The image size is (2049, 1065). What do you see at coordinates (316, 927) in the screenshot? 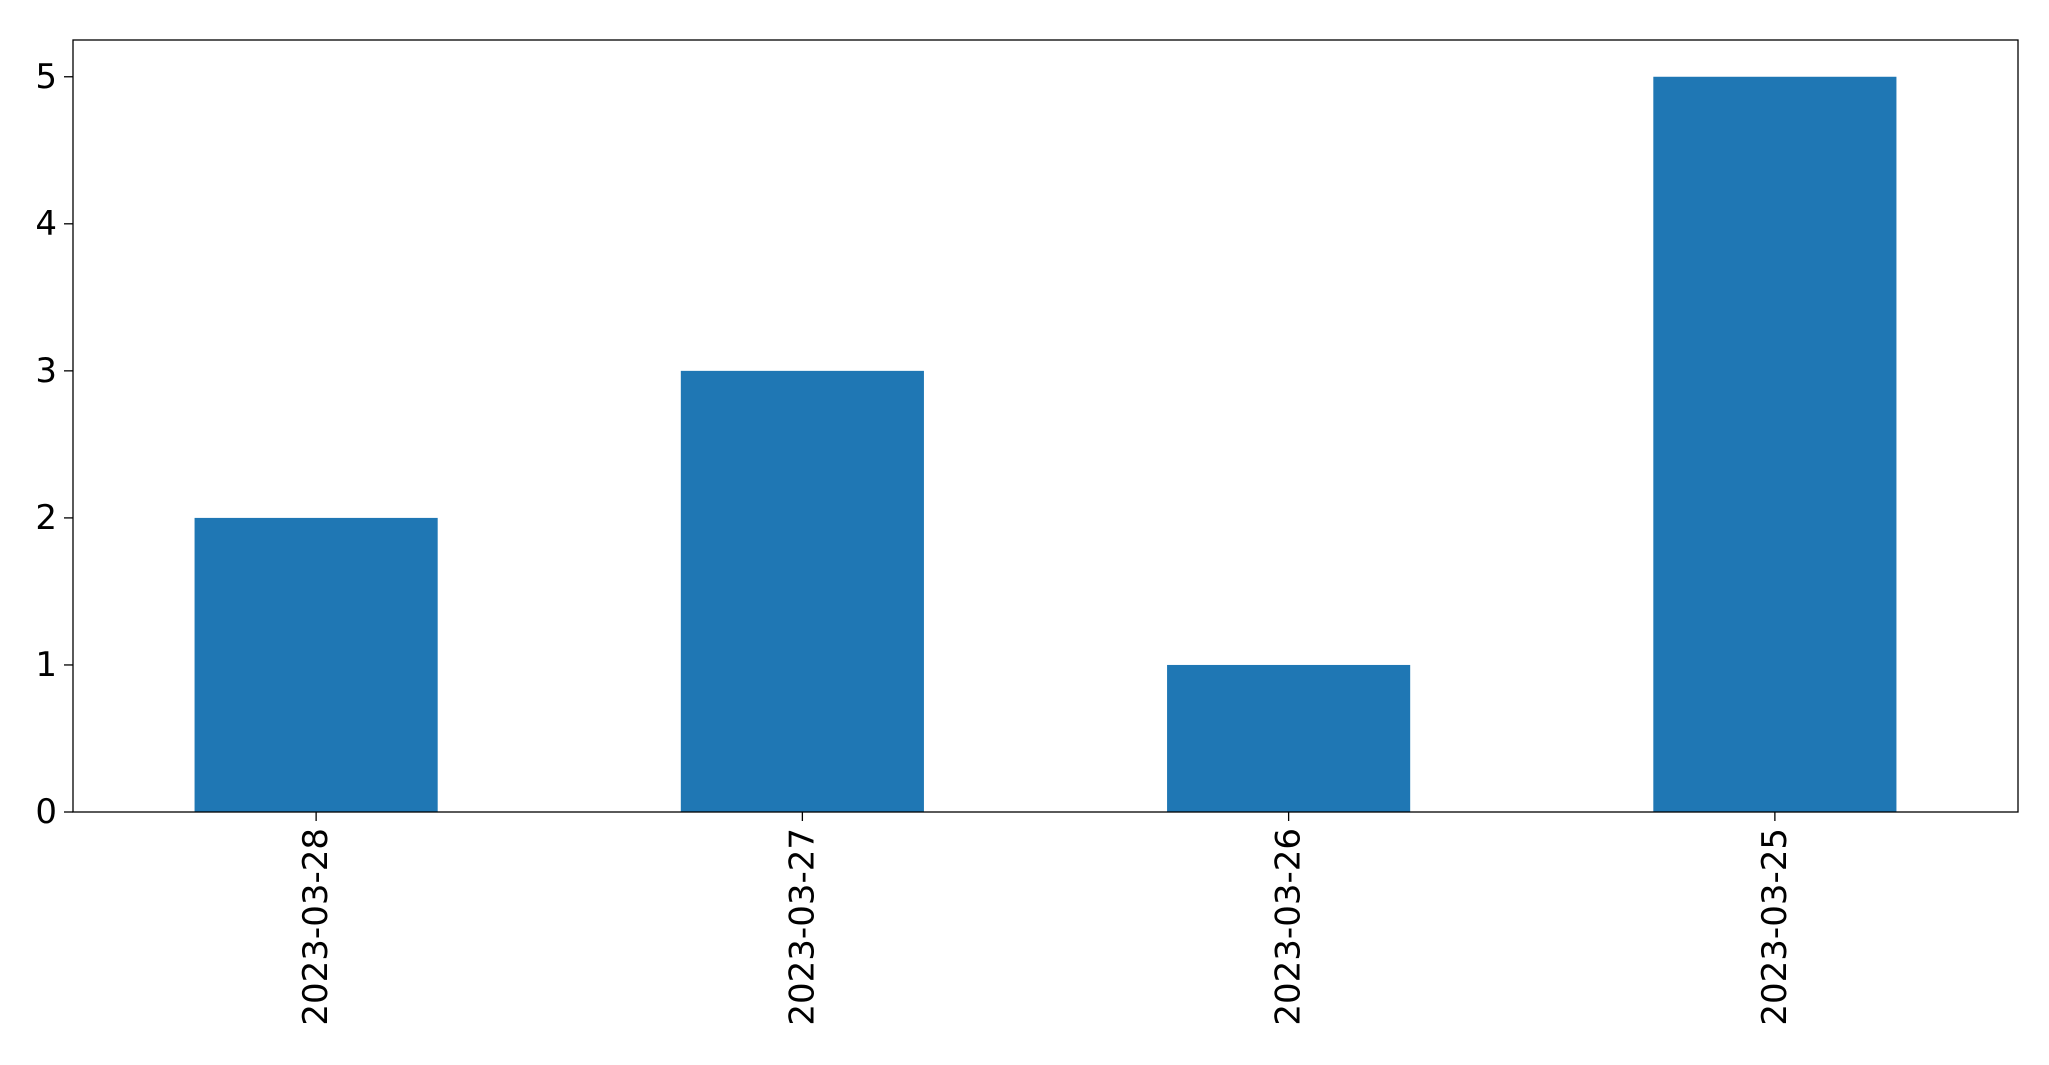
I see `x-tick-label: 2023-03-28` at bounding box center [316, 927].